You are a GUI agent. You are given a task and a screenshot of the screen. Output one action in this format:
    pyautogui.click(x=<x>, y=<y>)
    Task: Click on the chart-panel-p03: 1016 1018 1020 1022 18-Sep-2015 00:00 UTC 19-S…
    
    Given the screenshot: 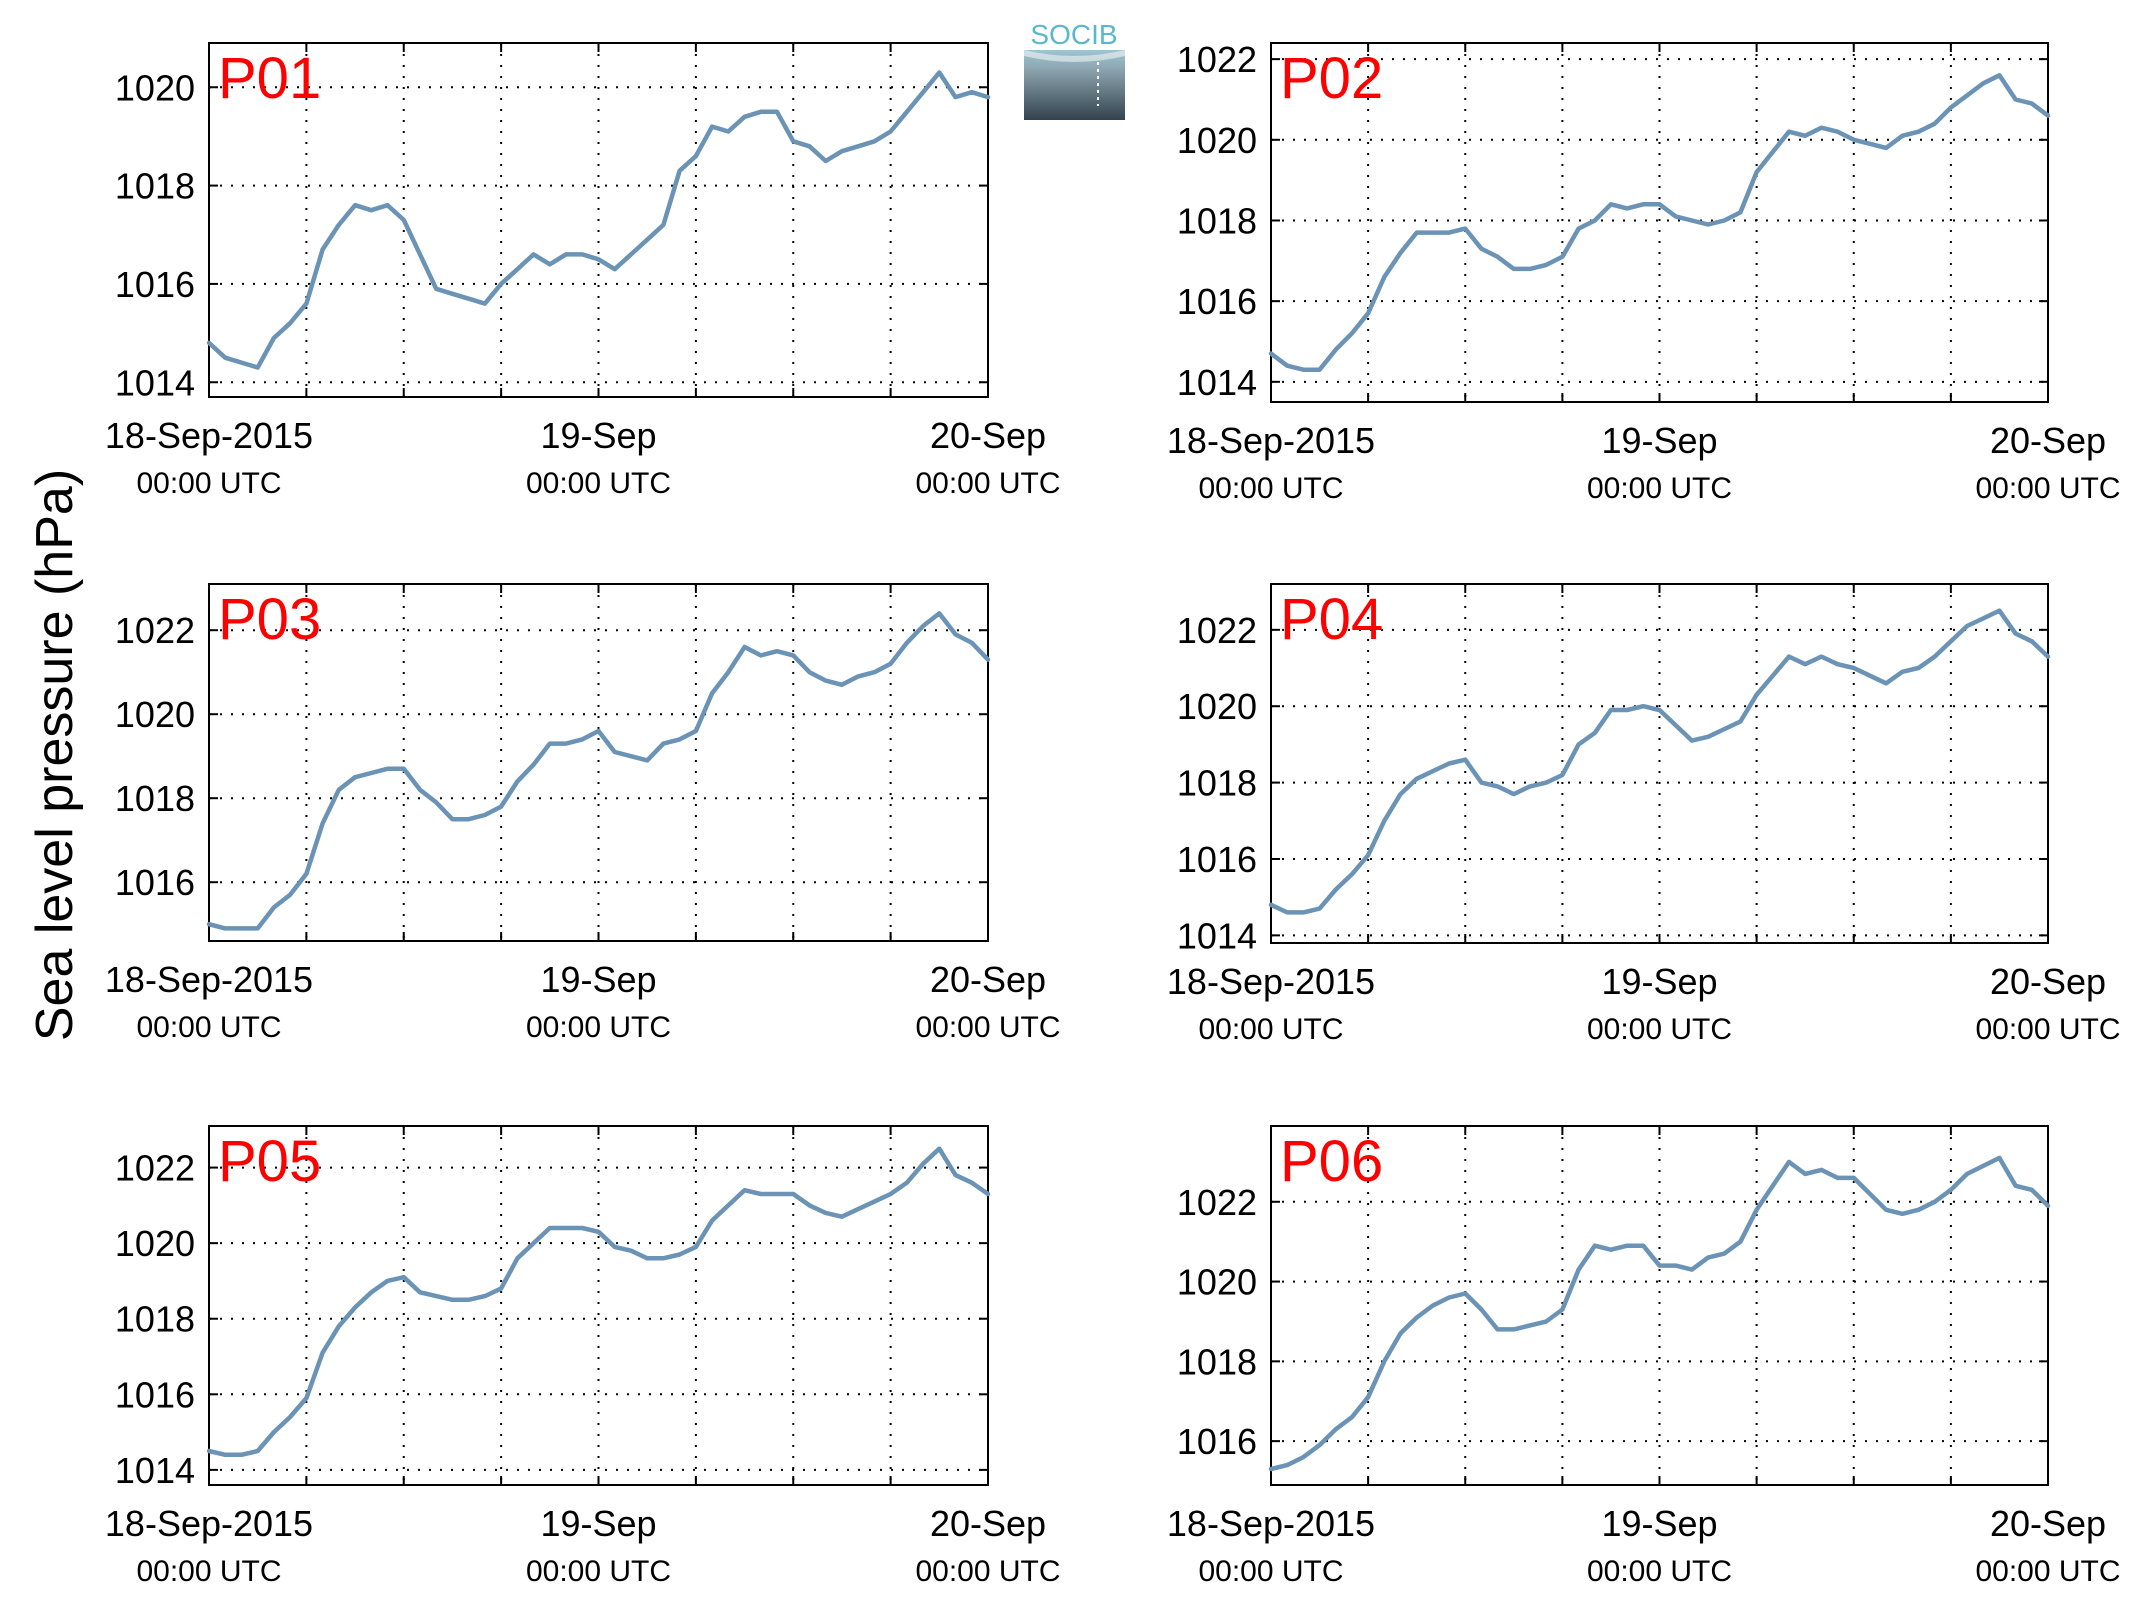 What is the action you would take?
    pyautogui.click(x=583, y=813)
    